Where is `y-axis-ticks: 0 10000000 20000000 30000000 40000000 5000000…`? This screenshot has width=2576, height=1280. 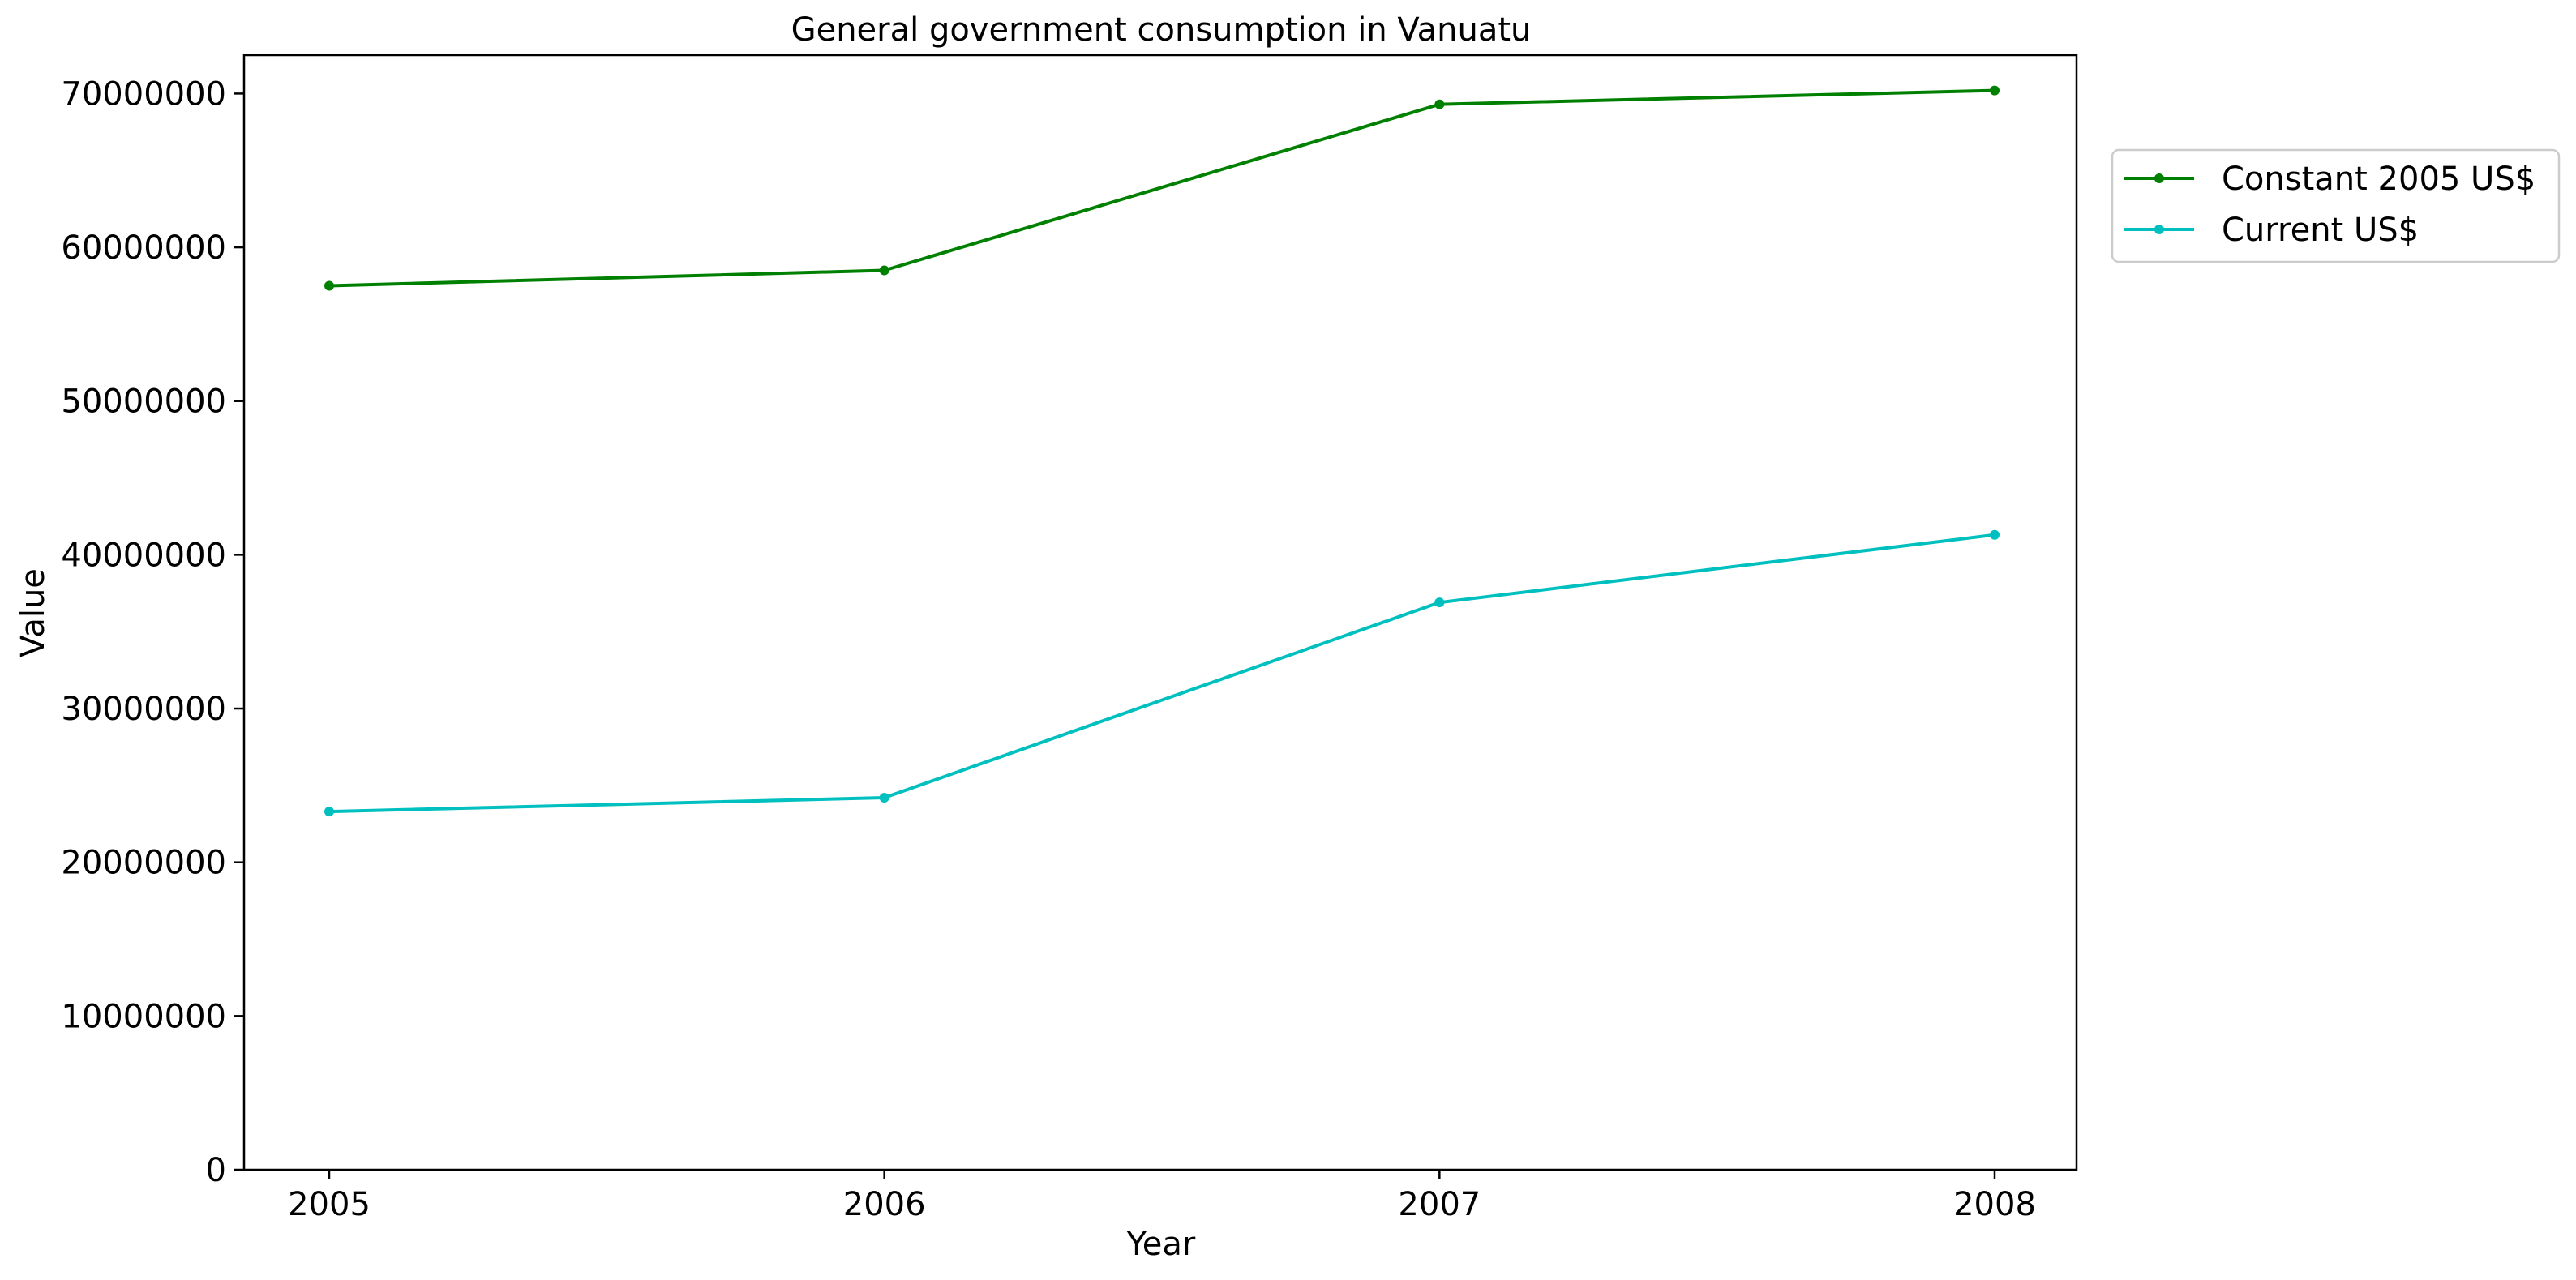
y-axis-ticks: 0 10000000 20000000 30000000 40000000 5000000… is located at coordinates (152, 632).